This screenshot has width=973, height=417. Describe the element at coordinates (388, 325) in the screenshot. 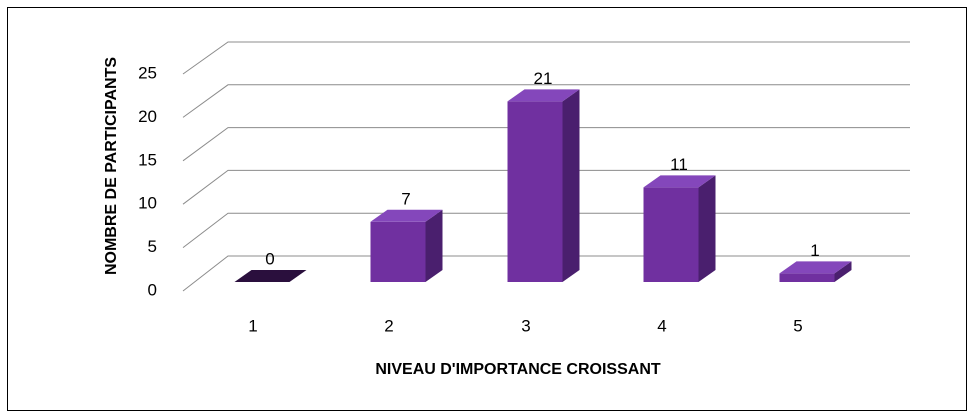

I see `x-tick-label: 2` at that location.